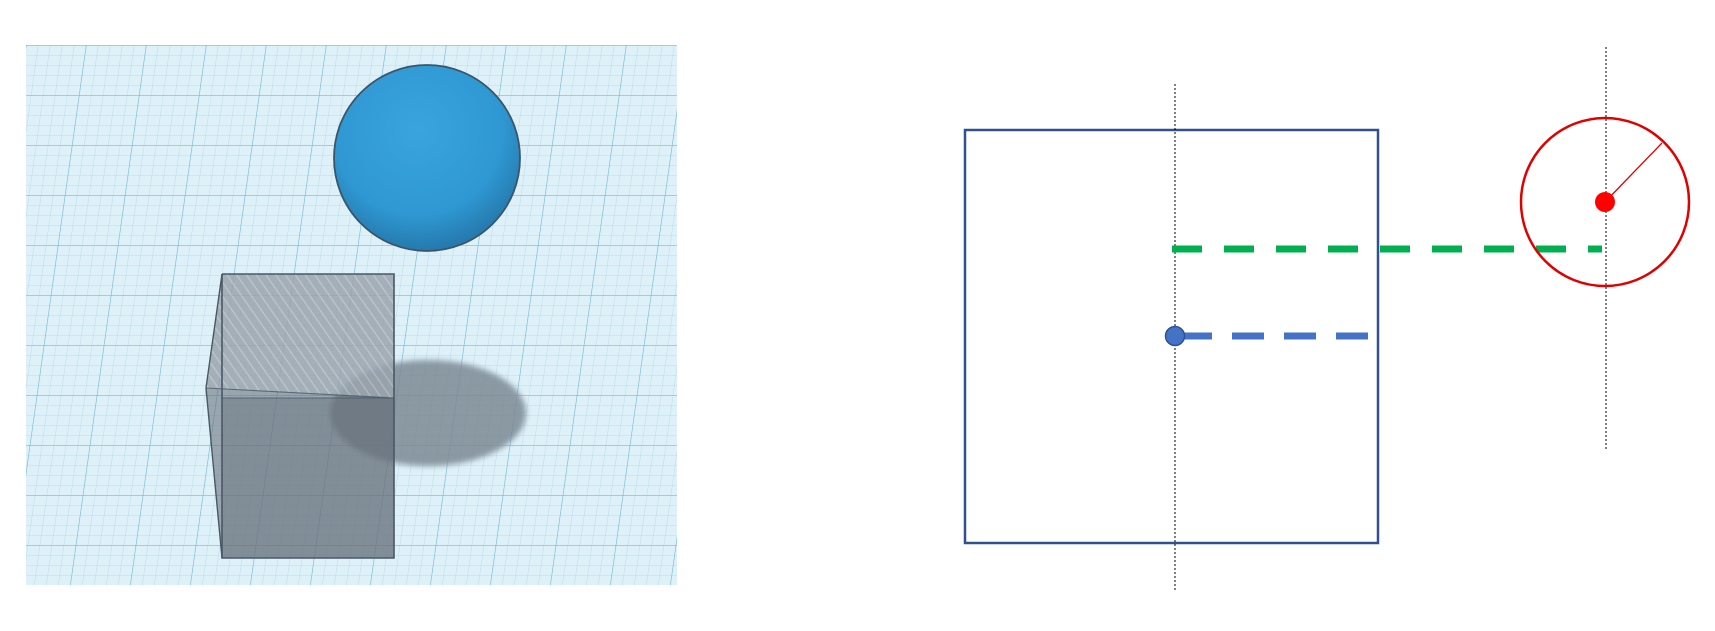 Image resolution: width=1715 pixels, height=631 pixels. I want to click on sphere, so click(427, 158).